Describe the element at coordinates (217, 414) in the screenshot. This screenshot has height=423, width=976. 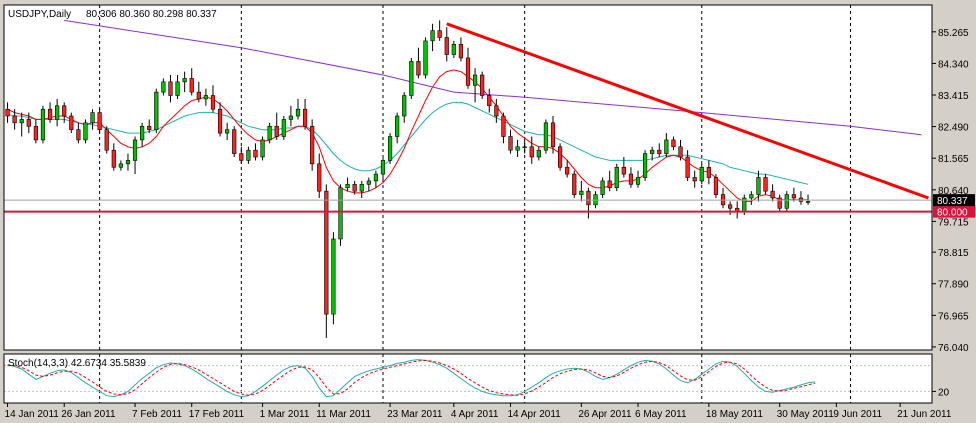
I see `x-tick-label: 17 Feb 2011` at that location.